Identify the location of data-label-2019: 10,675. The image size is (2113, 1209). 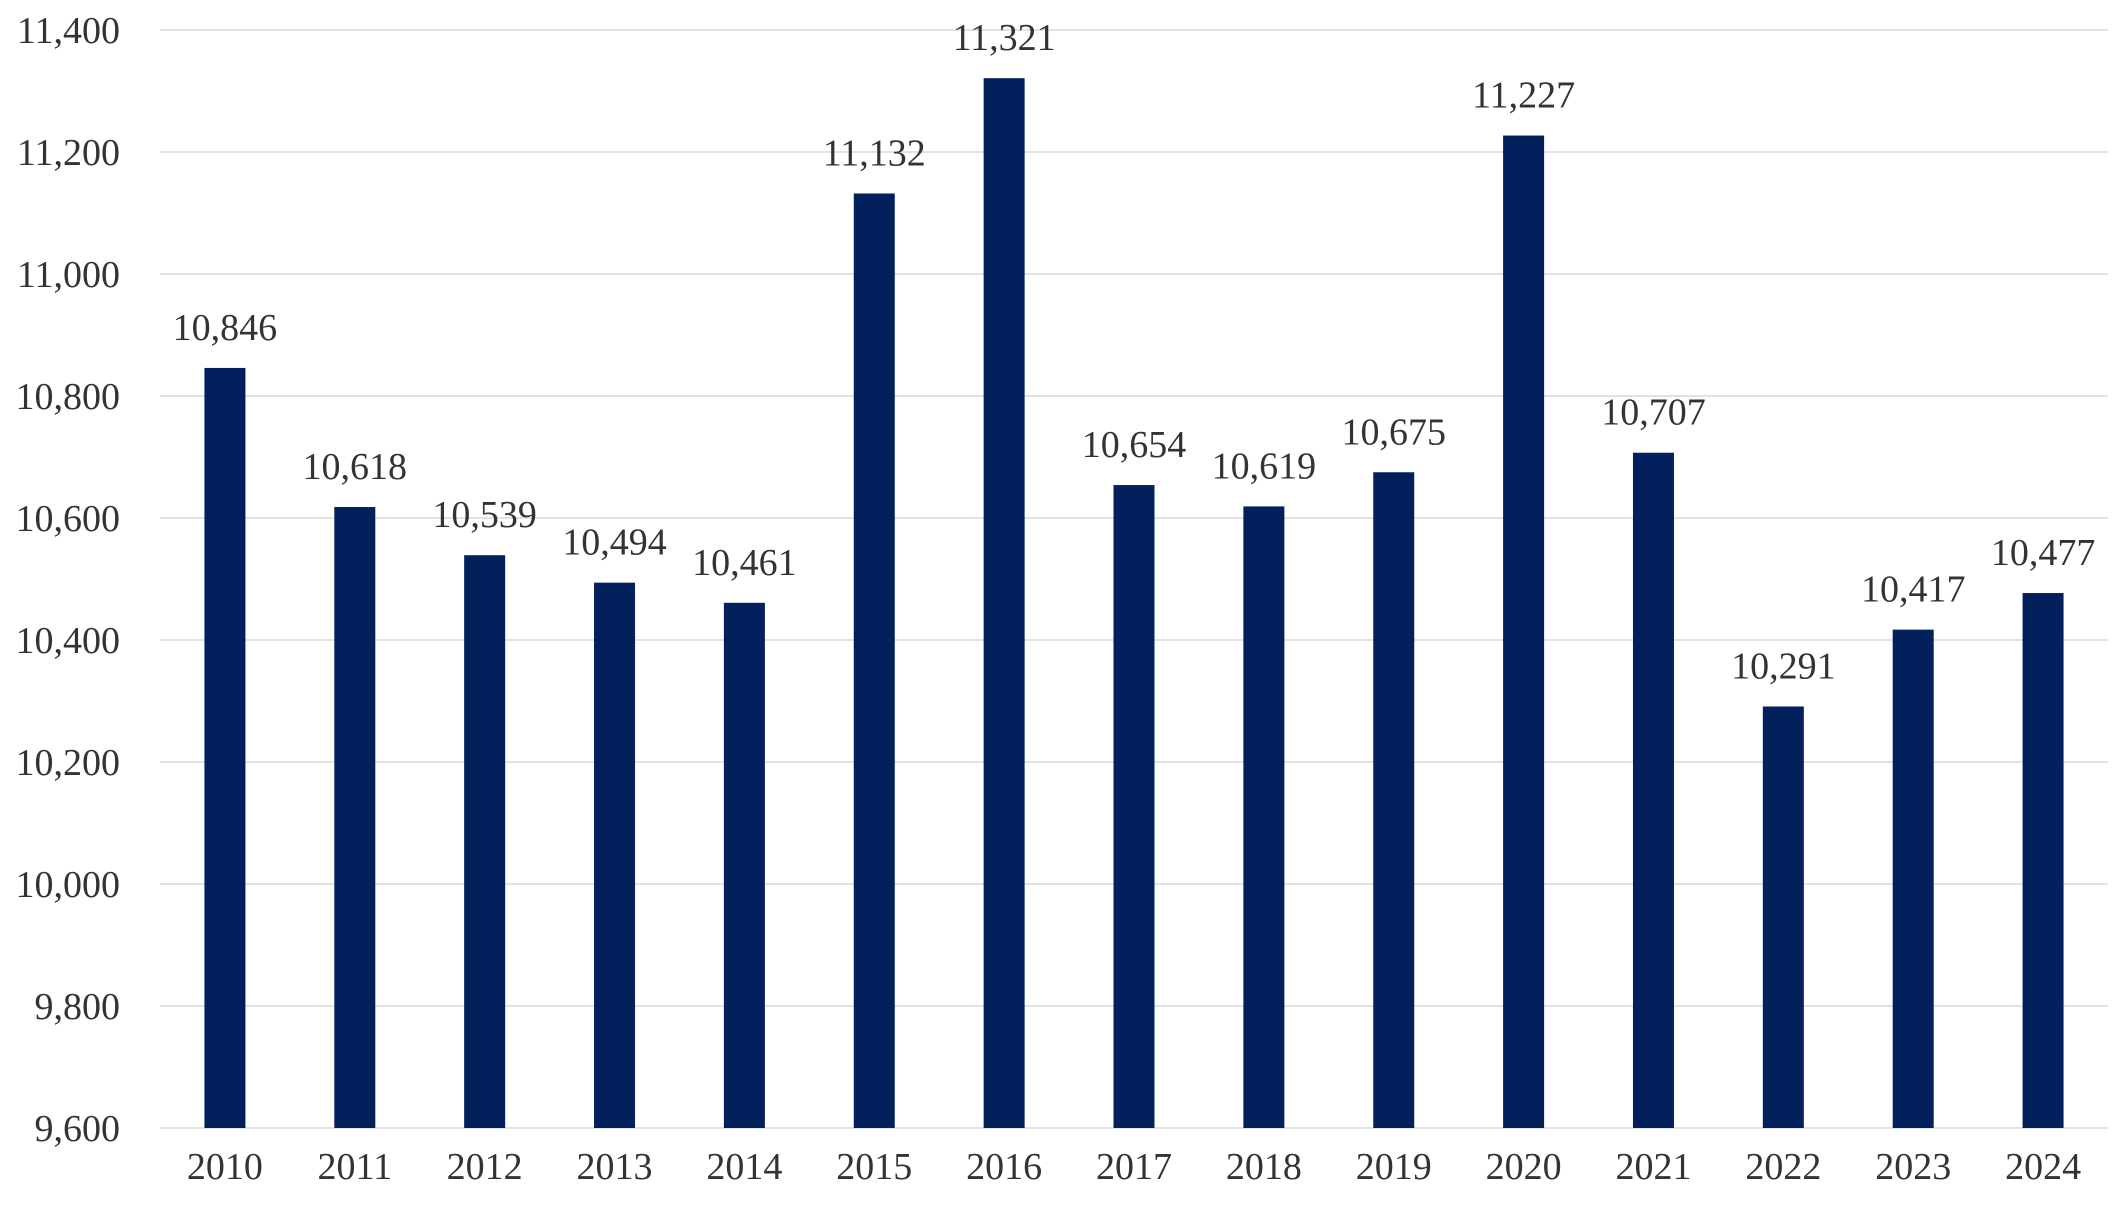
(1393, 432).